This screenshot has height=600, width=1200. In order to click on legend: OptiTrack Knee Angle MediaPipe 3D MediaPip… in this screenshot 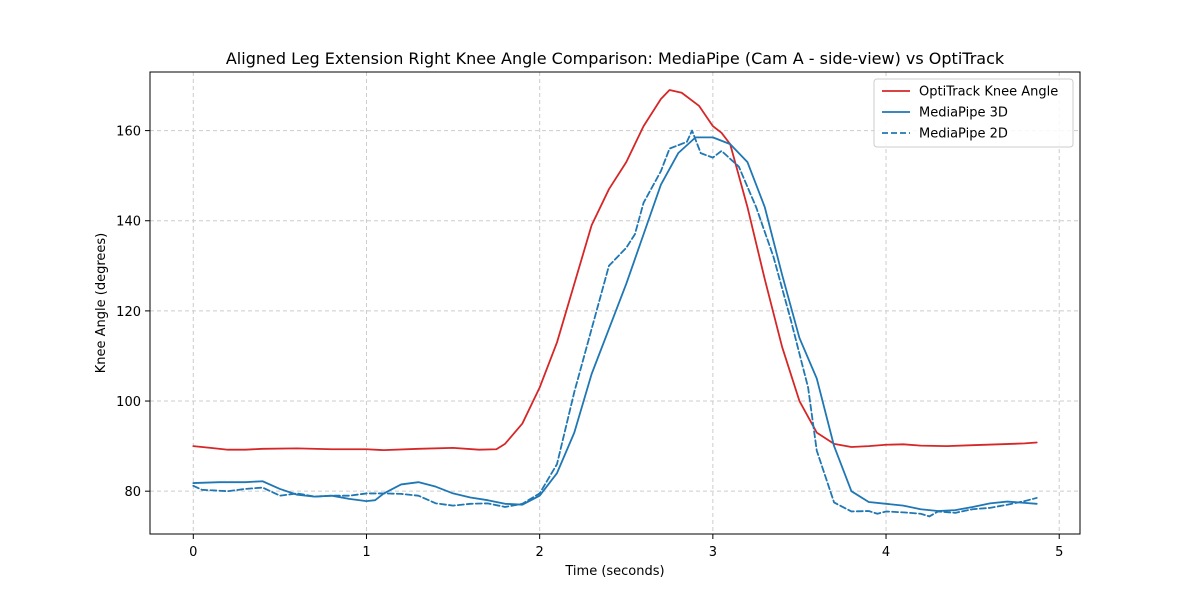, I will do `click(973, 113)`.